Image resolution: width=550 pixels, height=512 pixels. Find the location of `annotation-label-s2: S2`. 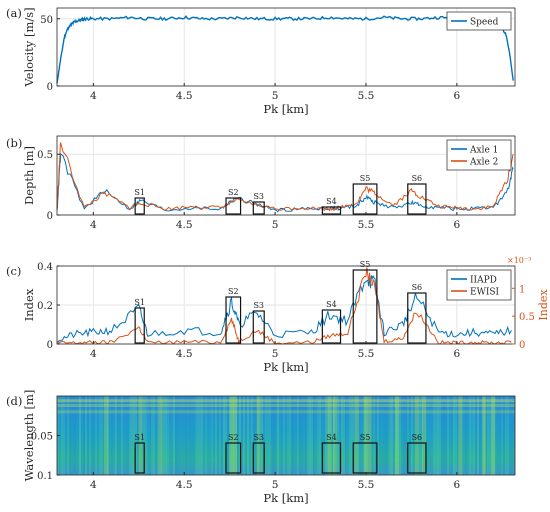

annotation-label-s2: S2 is located at coordinates (233, 192).